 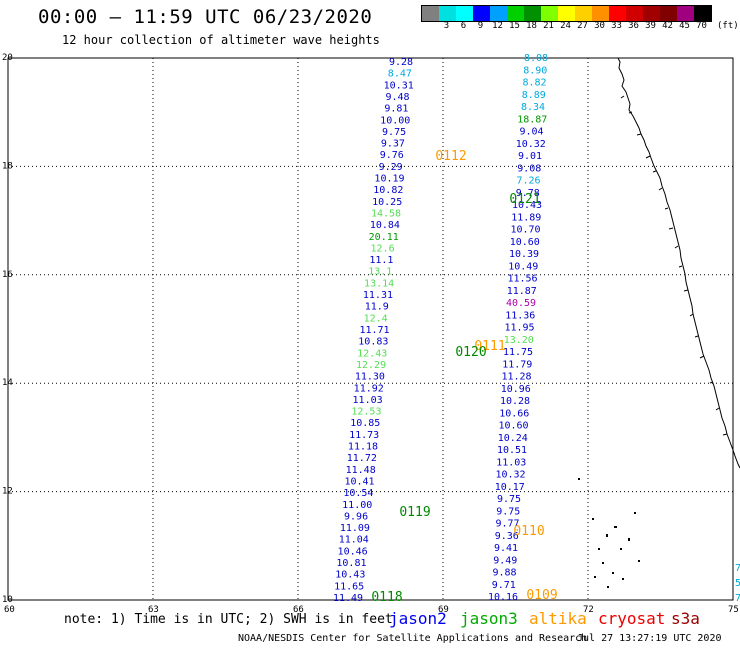 What do you see at coordinates (728, 26) in the screenshot?
I see `legend-unit-label: (ft)` at bounding box center [728, 26].